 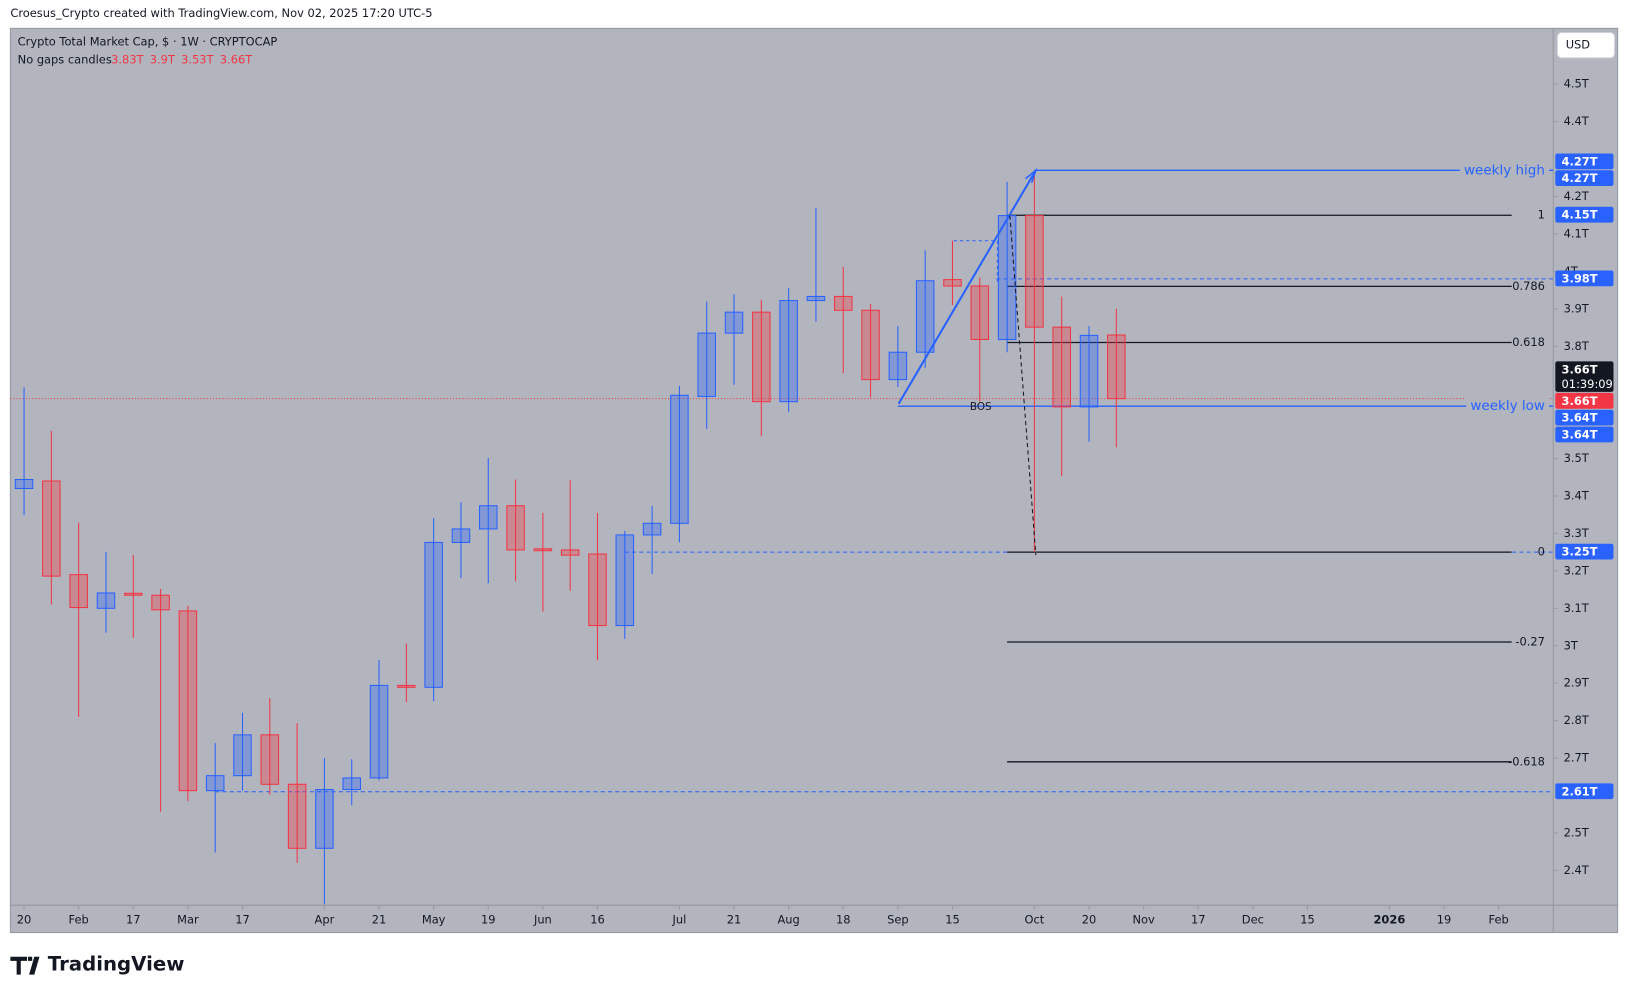 I want to click on dashed-box, so click(x=975, y=261).